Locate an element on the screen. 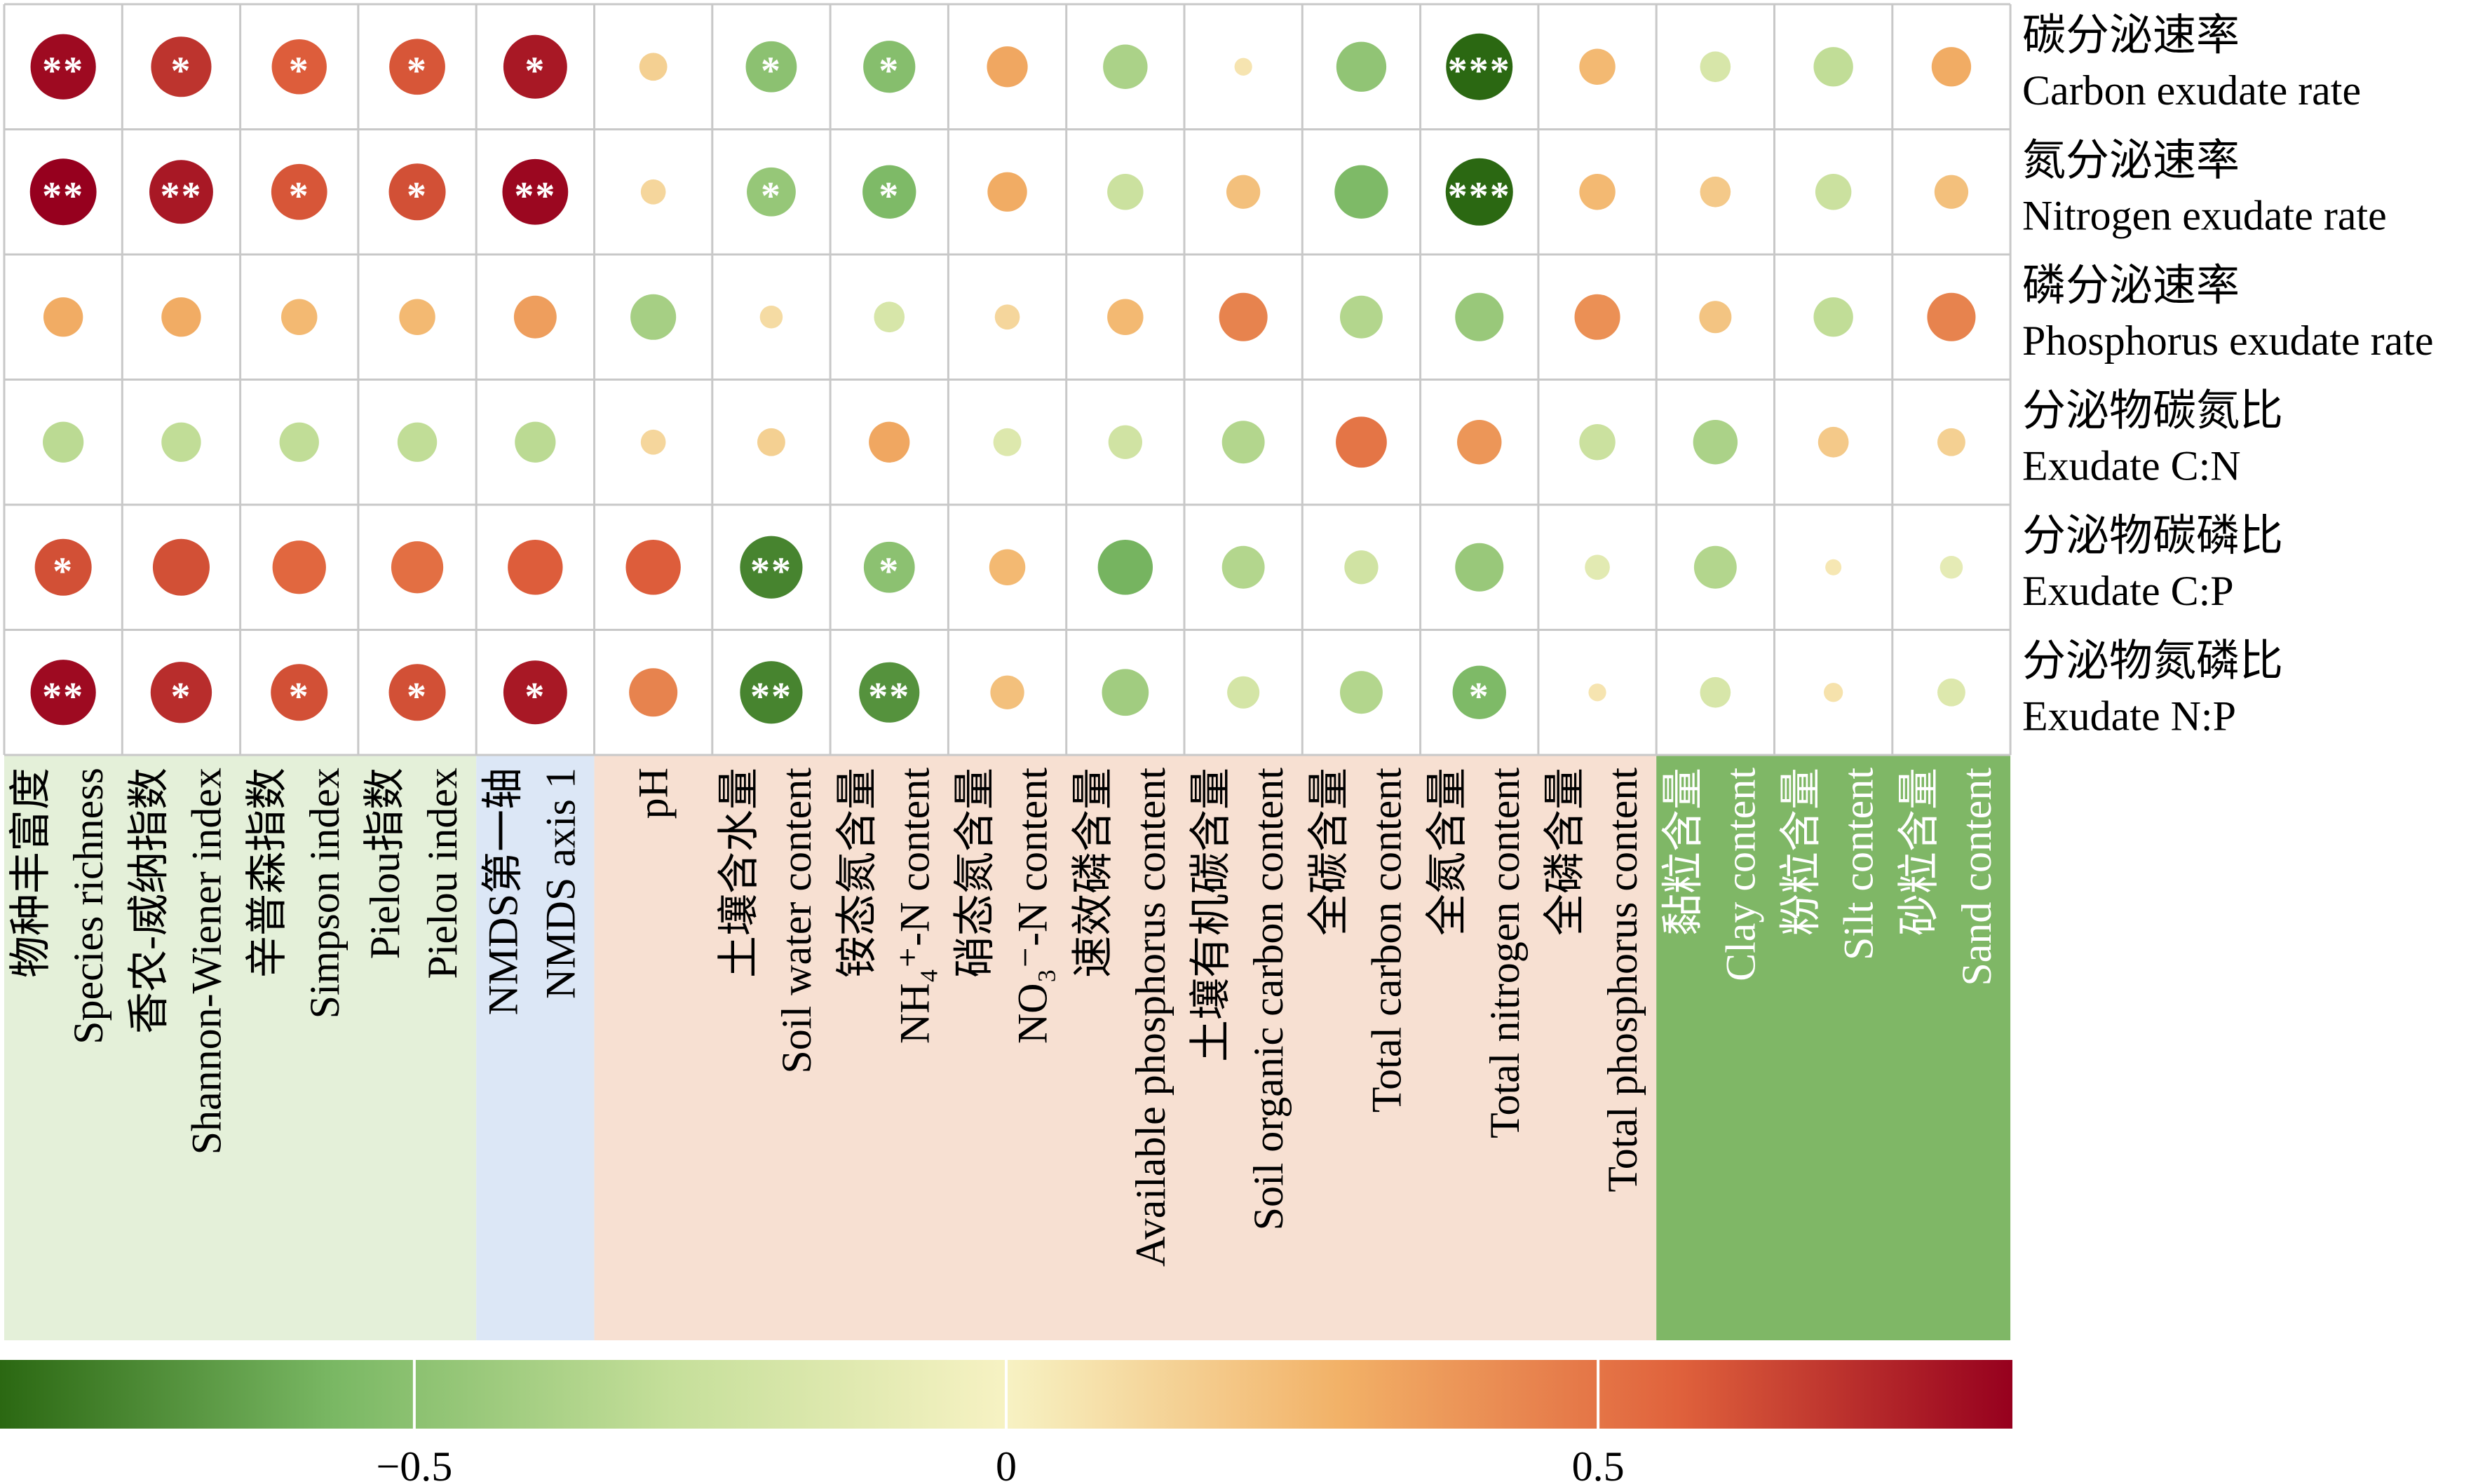 The height and width of the screenshot is (1484, 2478). column-label-en: Species richness is located at coordinates (88, 906).